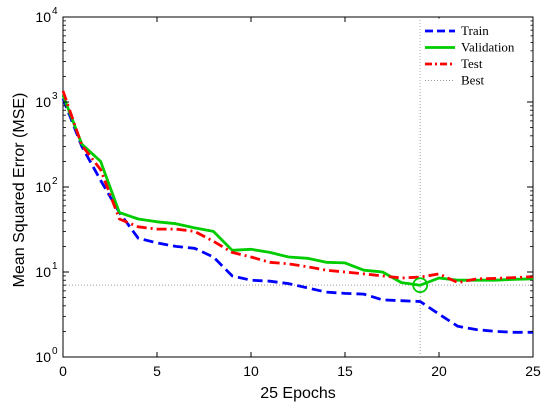  I want to click on x-axis-title: 25 Epochs, so click(298, 393).